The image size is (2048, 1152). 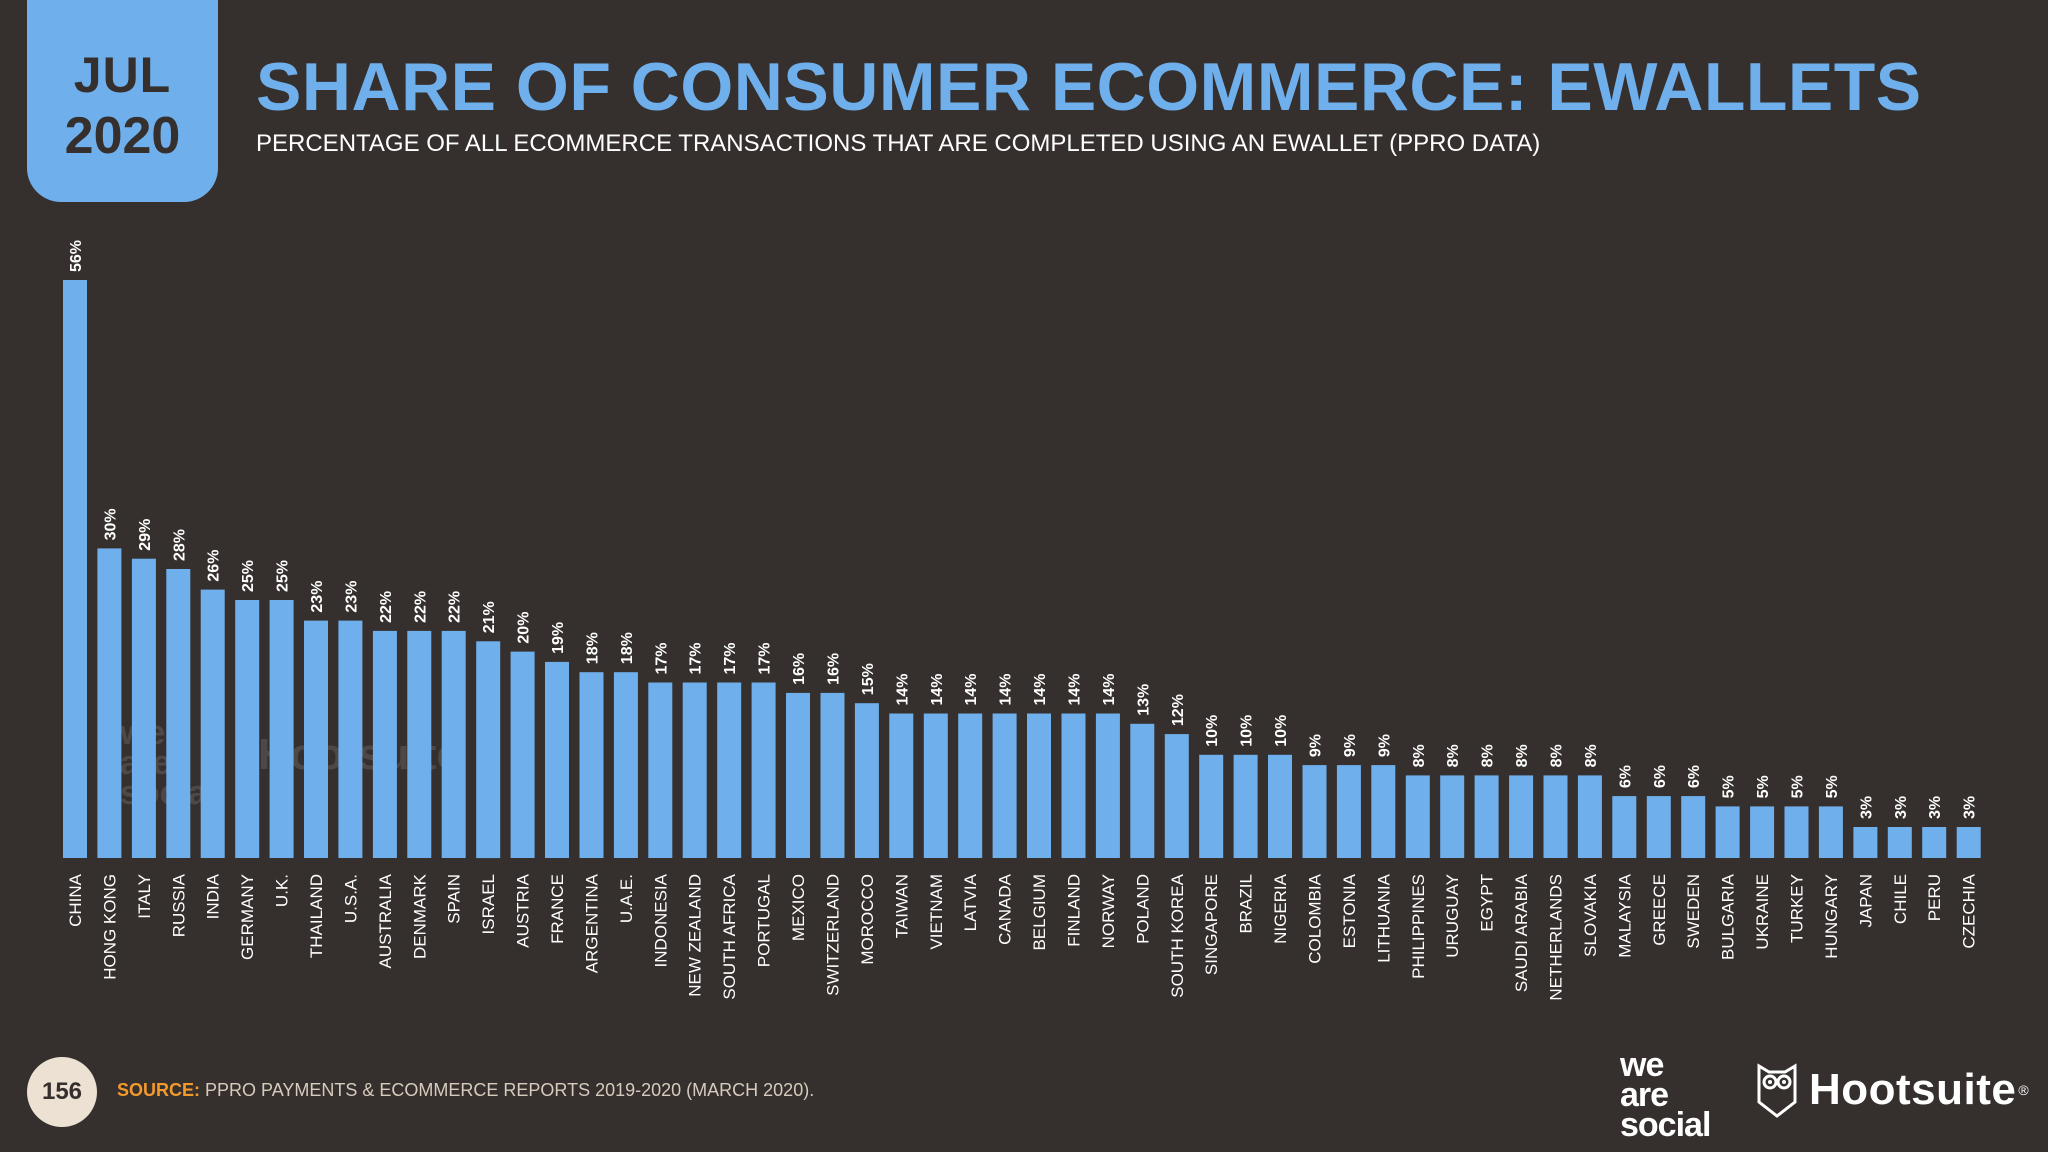 I want to click on category-label: UKRAINE, so click(x=1762, y=912).